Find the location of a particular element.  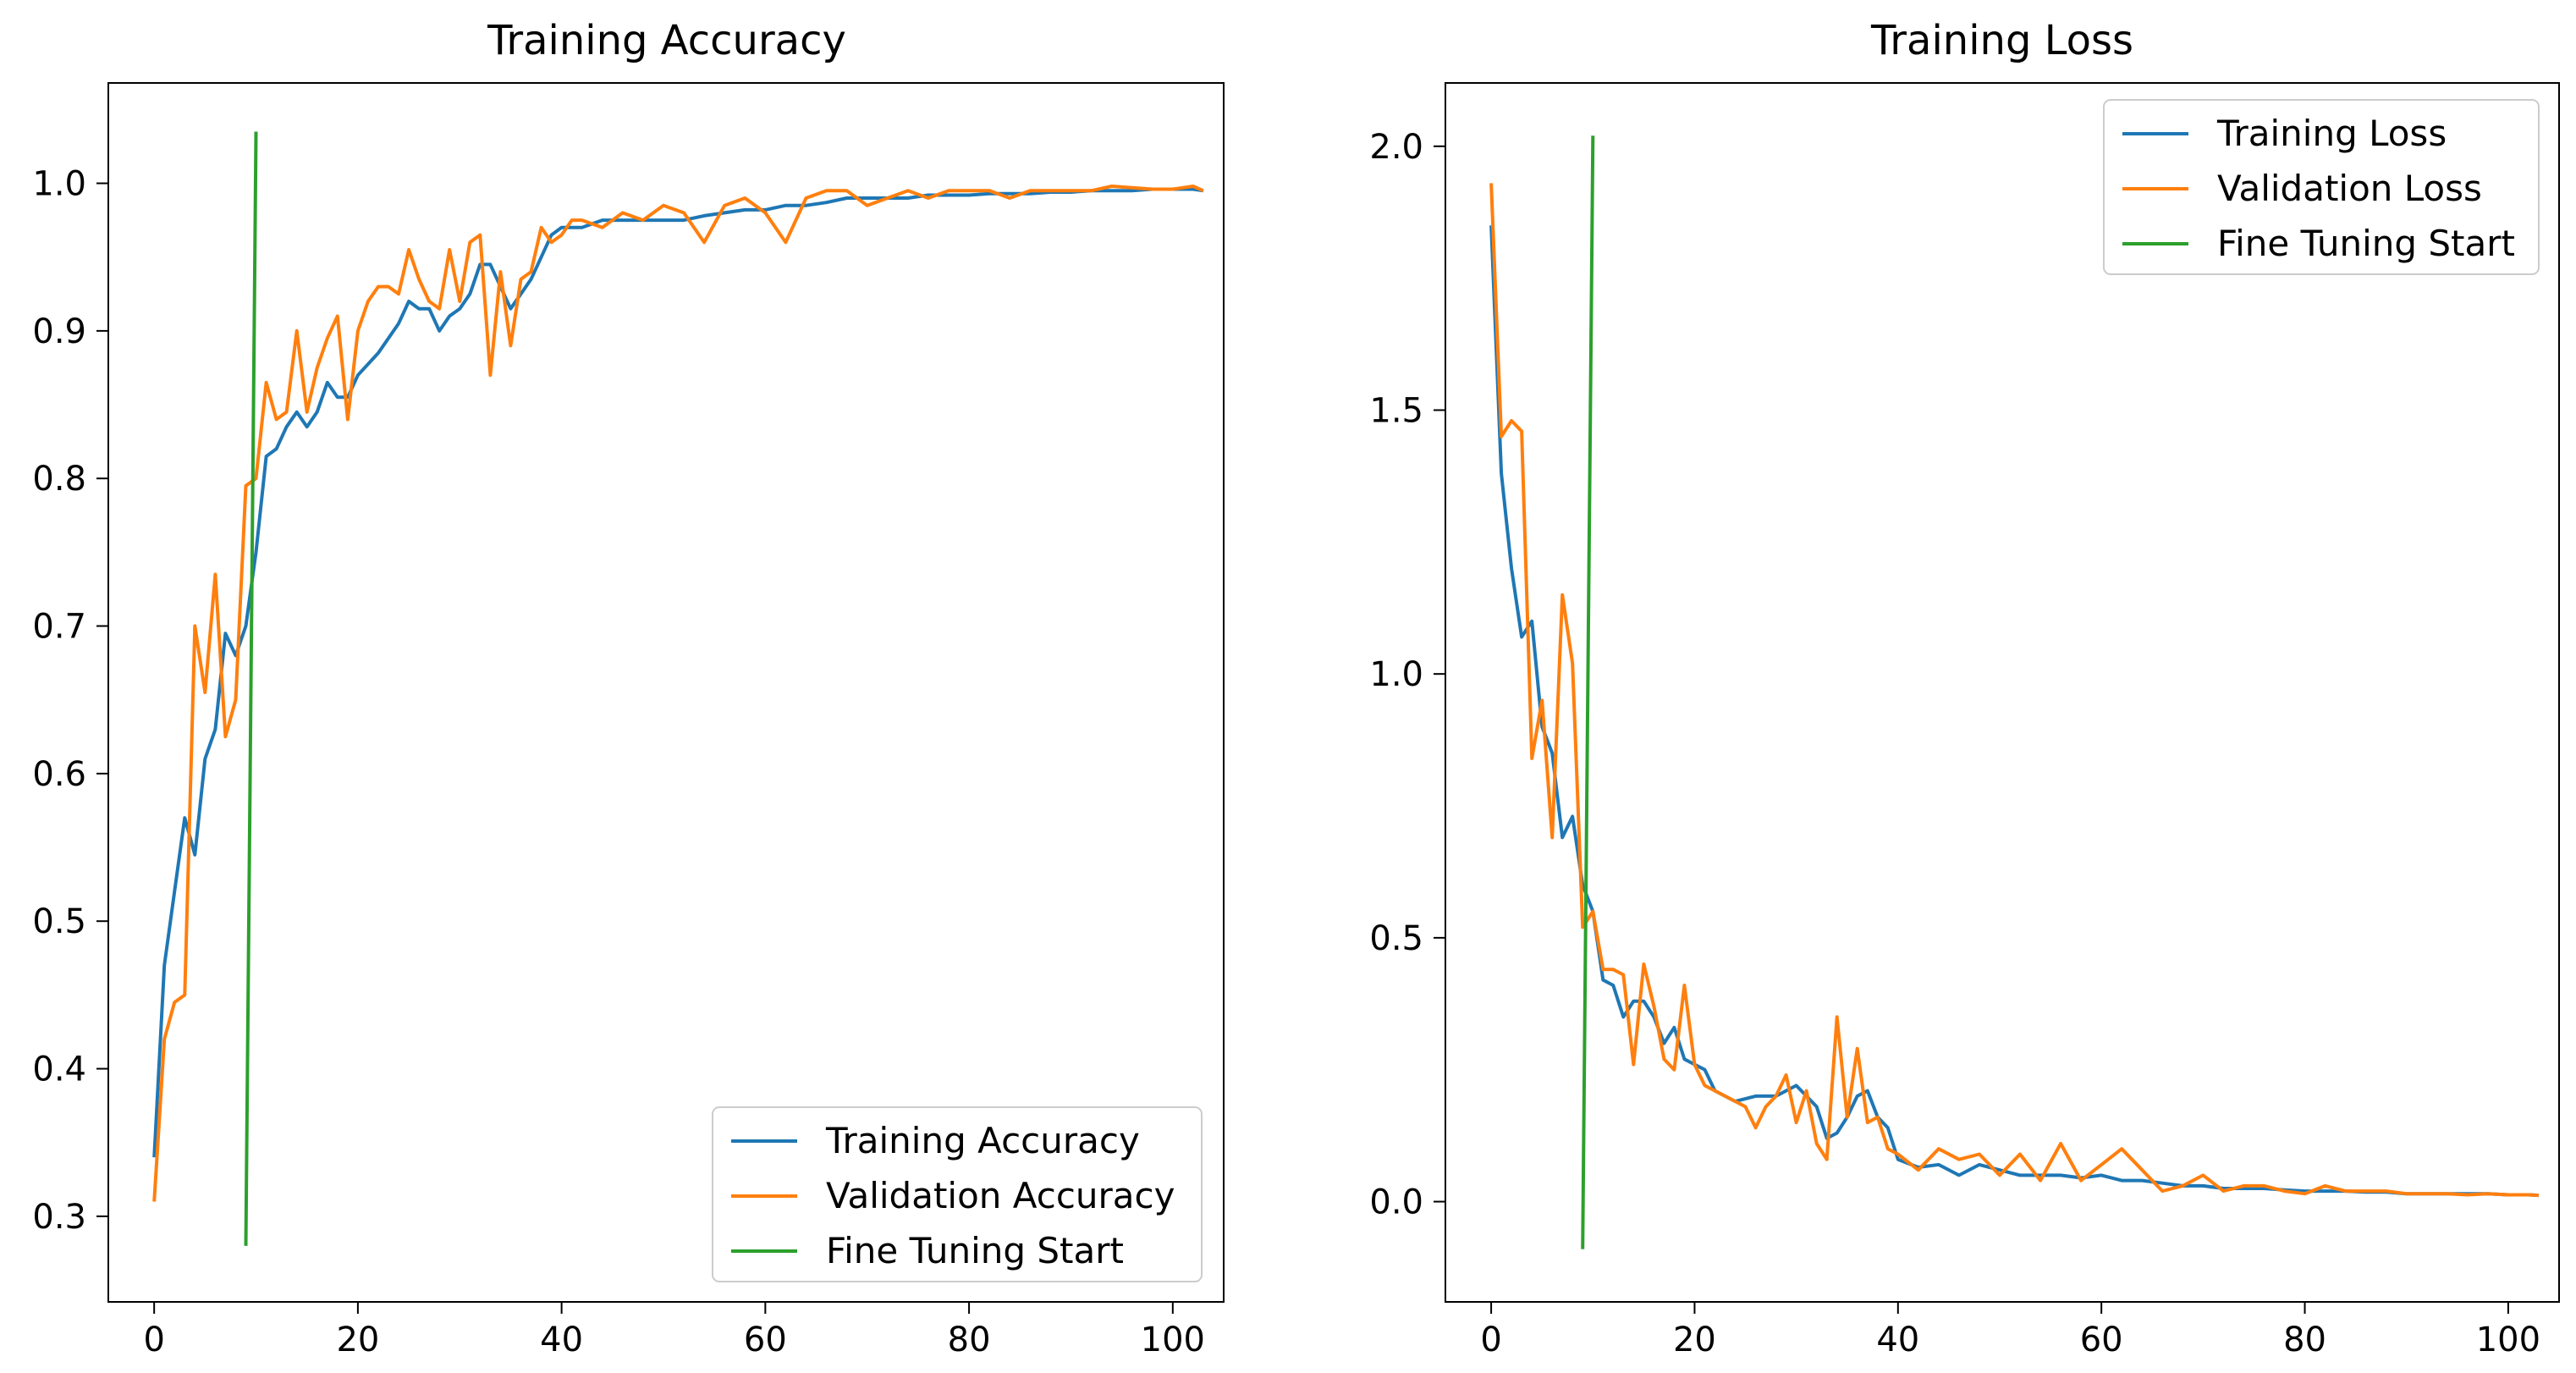

loss-chart-title: Training Loss is located at coordinates (2001, 40).